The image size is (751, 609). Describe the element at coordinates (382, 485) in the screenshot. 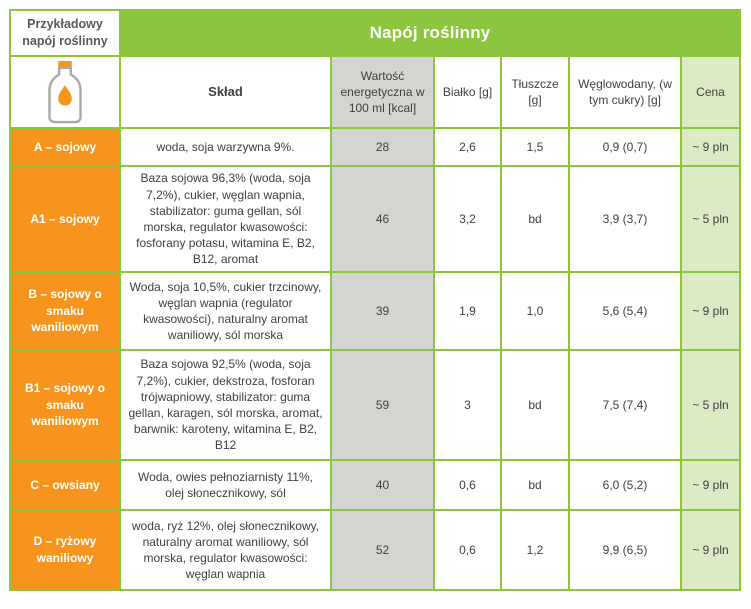

I see `energy-cell: 40` at that location.